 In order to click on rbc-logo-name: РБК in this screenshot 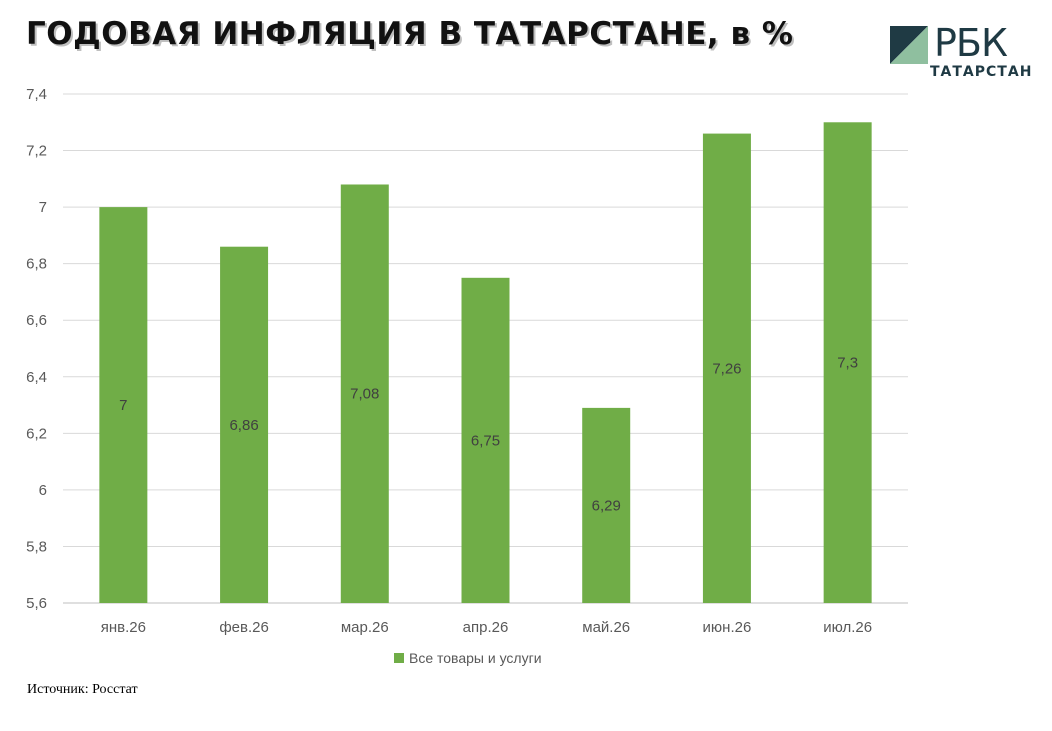, I will do `click(971, 43)`.